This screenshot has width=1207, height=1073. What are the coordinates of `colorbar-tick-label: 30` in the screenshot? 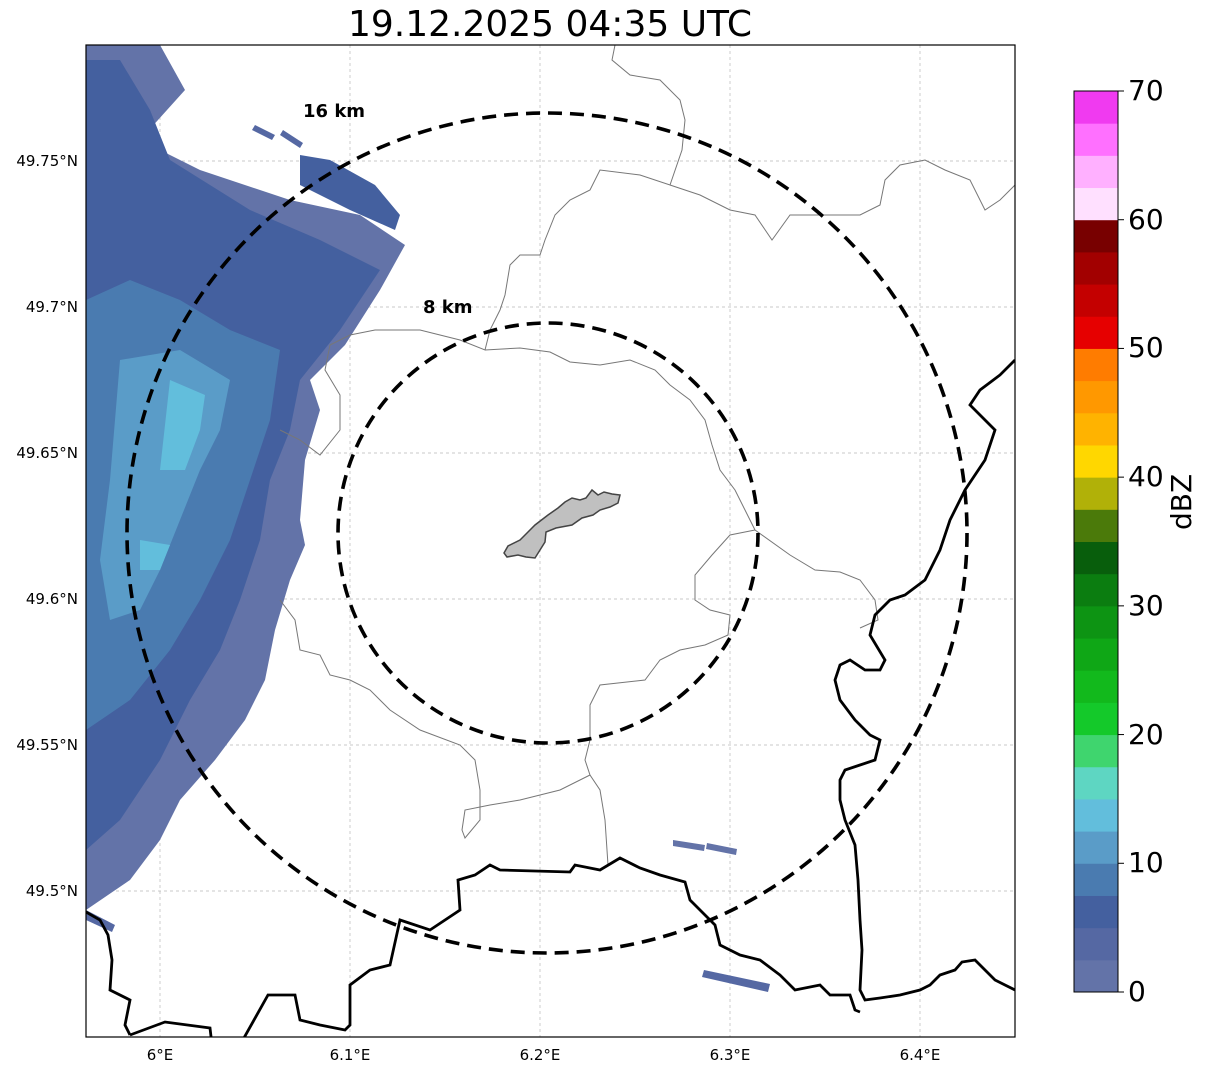 It's located at (1146, 605).